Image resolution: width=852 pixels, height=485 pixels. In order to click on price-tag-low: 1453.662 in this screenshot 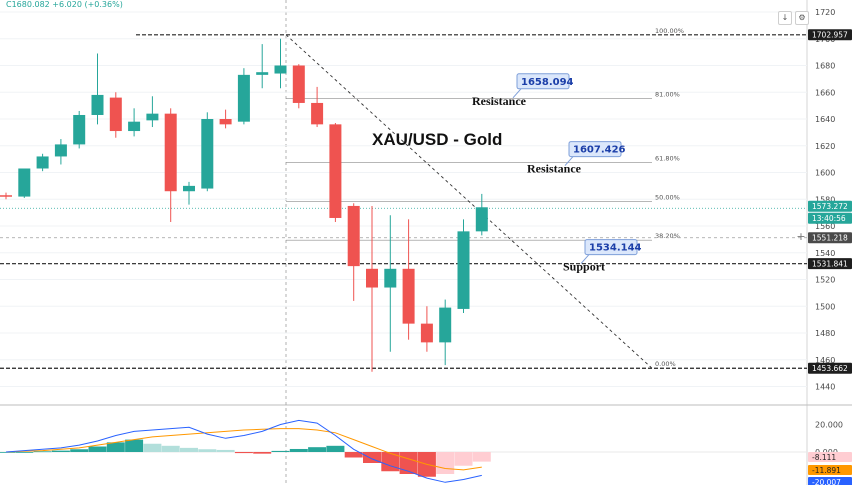, I will do `click(830, 368)`.